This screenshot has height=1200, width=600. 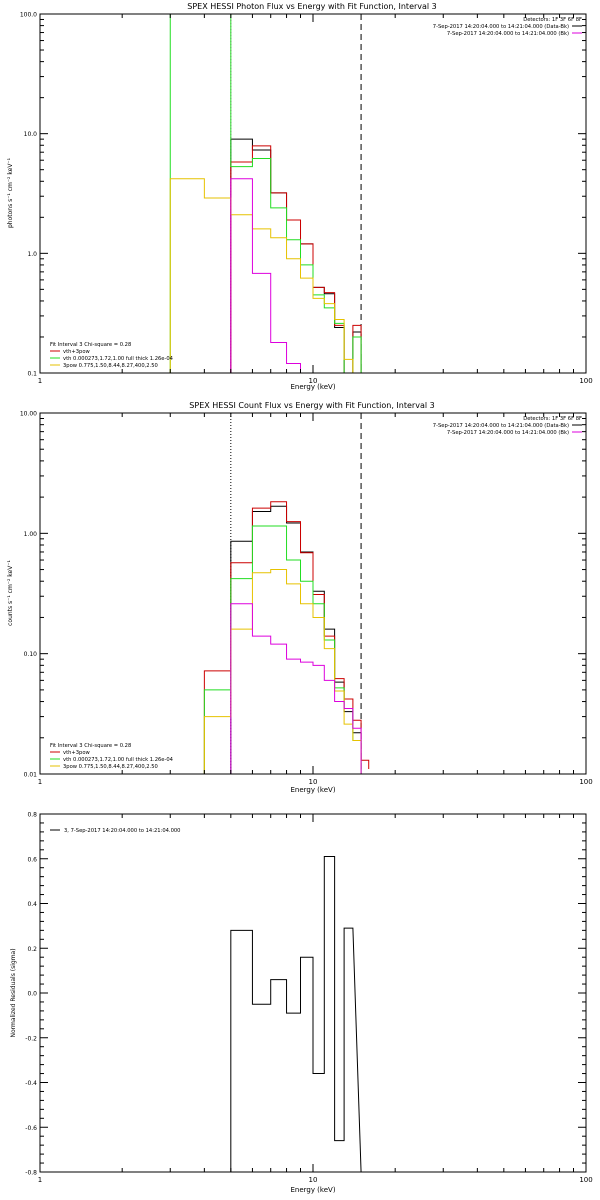 What do you see at coordinates (31, 654) in the screenshot?
I see `y-tick-label: 0.10` at bounding box center [31, 654].